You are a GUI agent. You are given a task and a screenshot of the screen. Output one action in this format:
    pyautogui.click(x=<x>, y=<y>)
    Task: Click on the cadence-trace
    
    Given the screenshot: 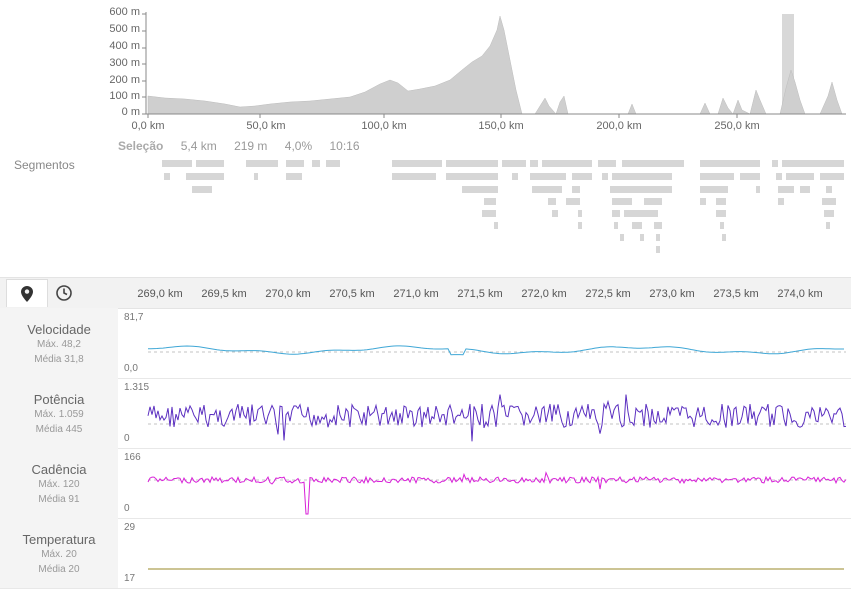 What is the action you would take?
    pyautogui.click(x=497, y=493)
    